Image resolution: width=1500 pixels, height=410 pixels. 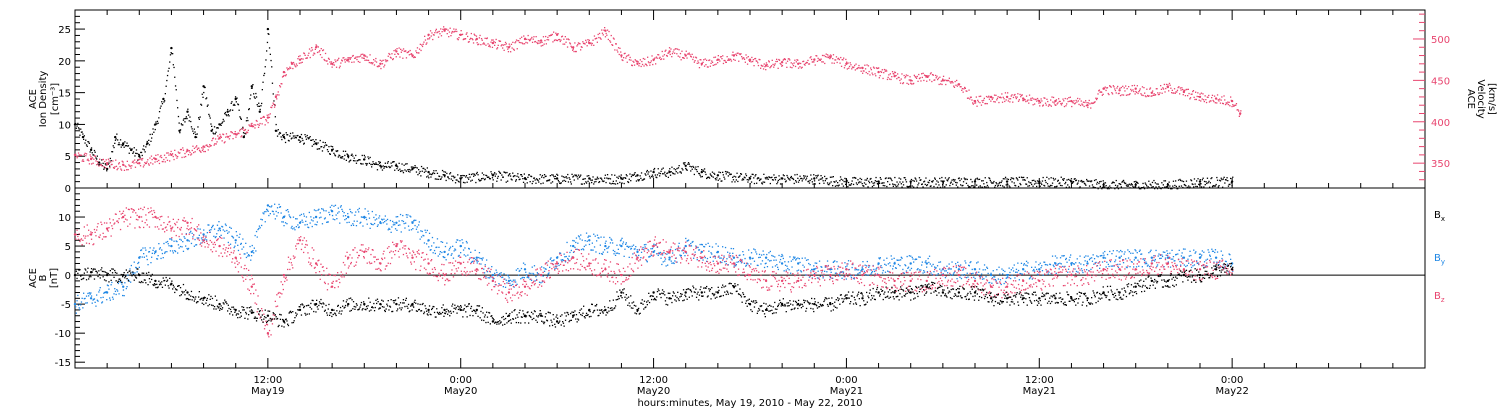 What do you see at coordinates (259, 111) in the screenshot?
I see `ion-density-data-point` at bounding box center [259, 111].